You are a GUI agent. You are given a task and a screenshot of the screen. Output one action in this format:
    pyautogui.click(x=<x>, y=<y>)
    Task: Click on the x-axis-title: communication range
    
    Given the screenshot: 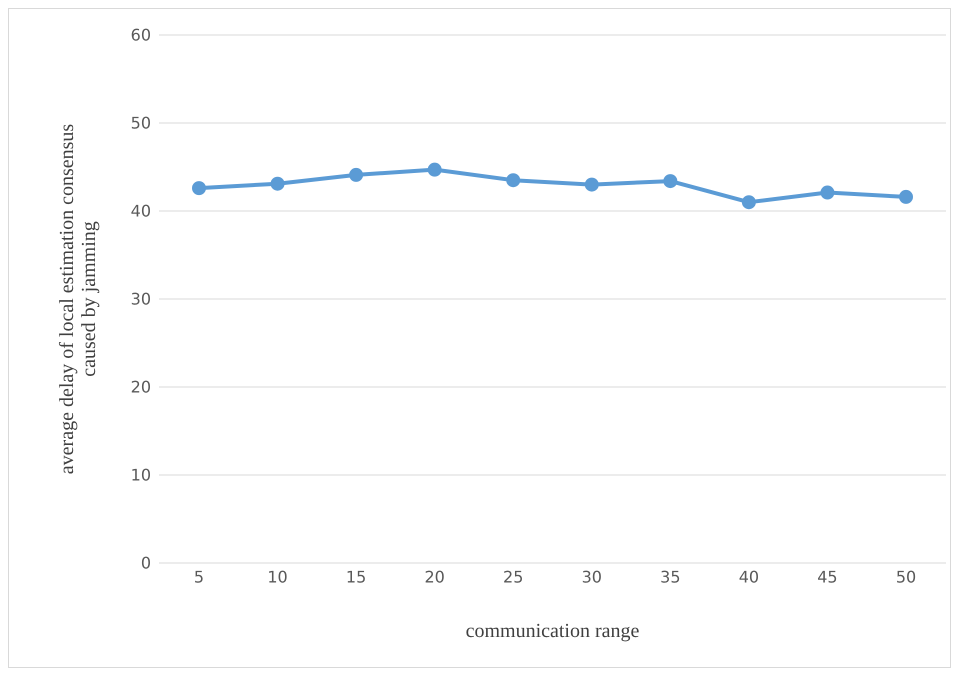 What is the action you would take?
    pyautogui.click(x=553, y=631)
    